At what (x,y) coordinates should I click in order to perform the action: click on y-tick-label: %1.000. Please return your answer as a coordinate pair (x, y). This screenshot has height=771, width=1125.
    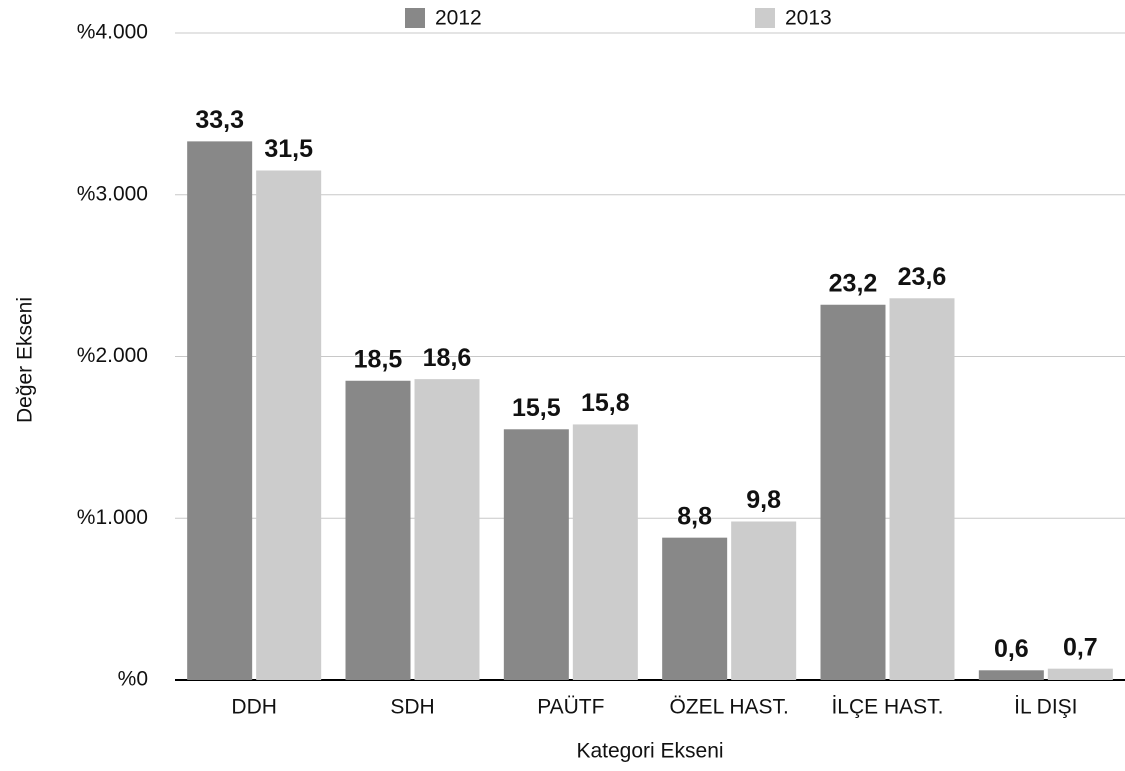
    Looking at the image, I should click on (112, 517).